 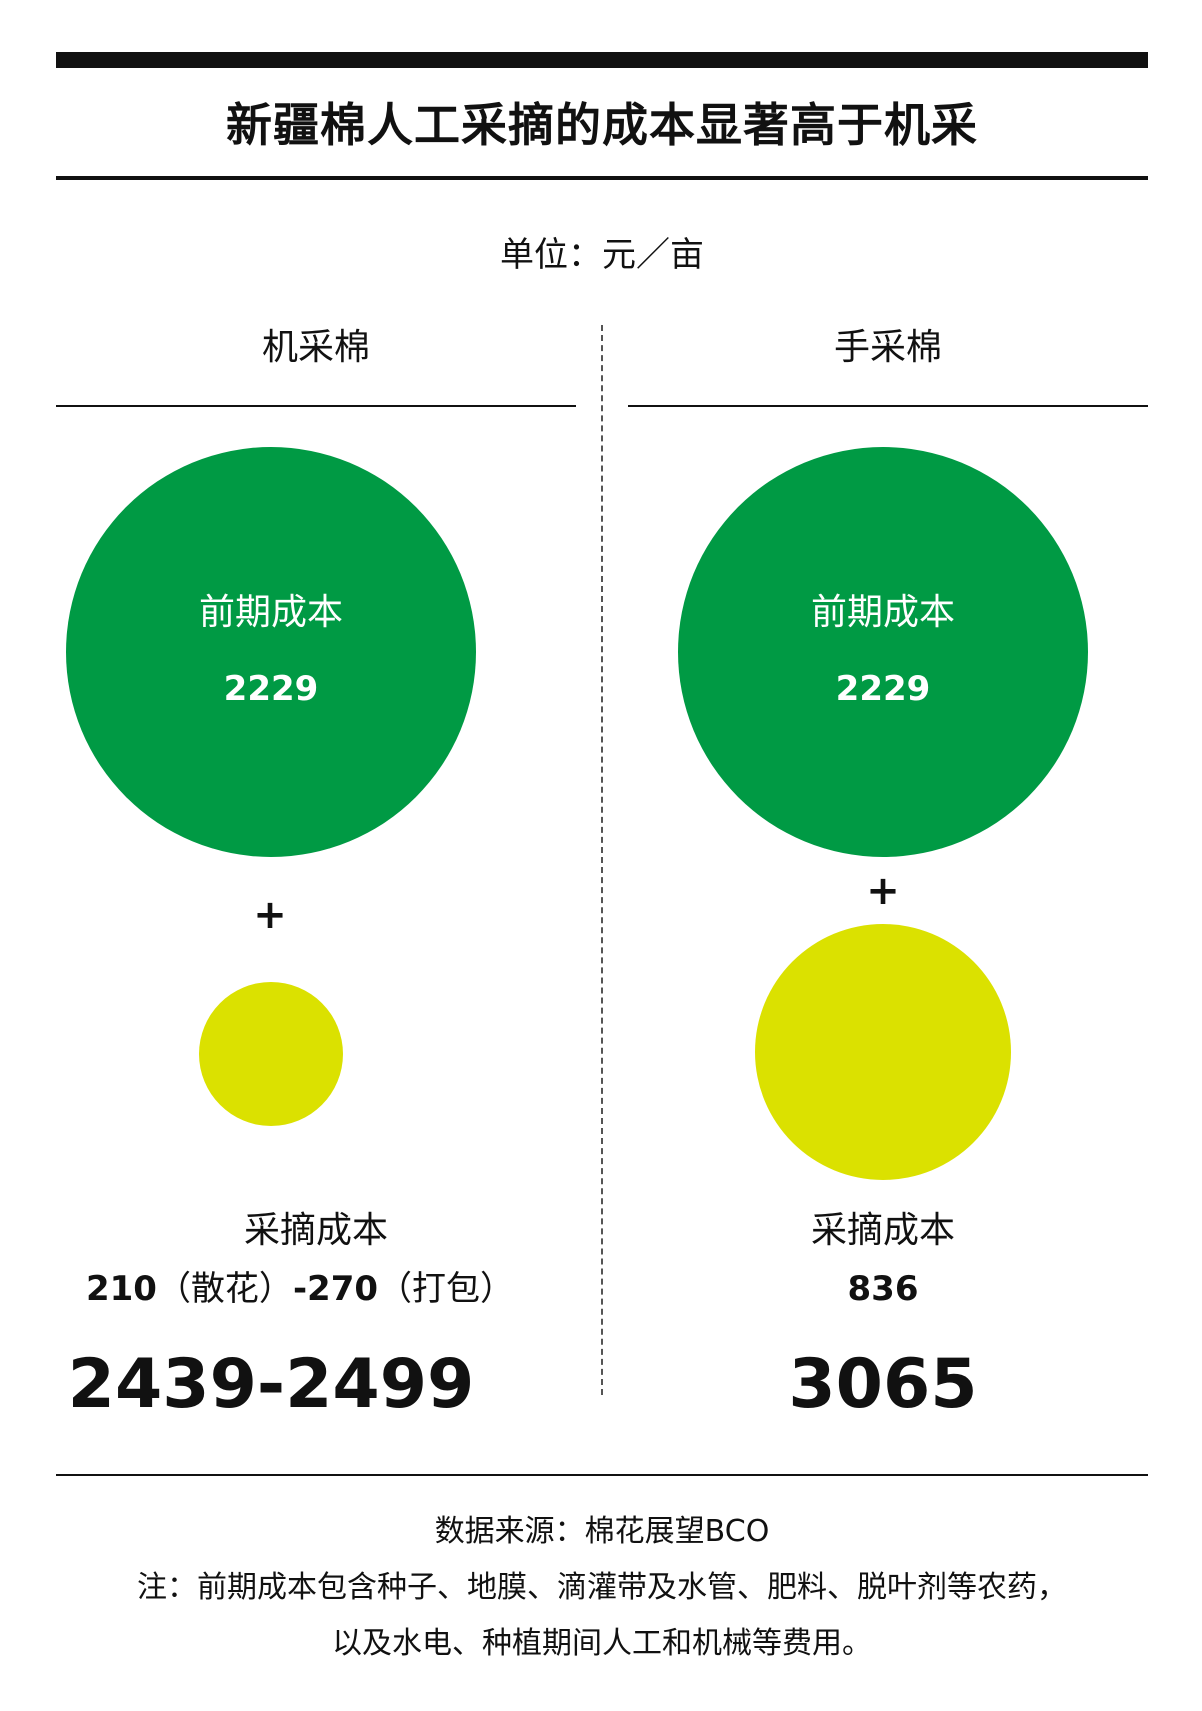 What do you see at coordinates (602, 178) in the screenshot?
I see `title-underline` at bounding box center [602, 178].